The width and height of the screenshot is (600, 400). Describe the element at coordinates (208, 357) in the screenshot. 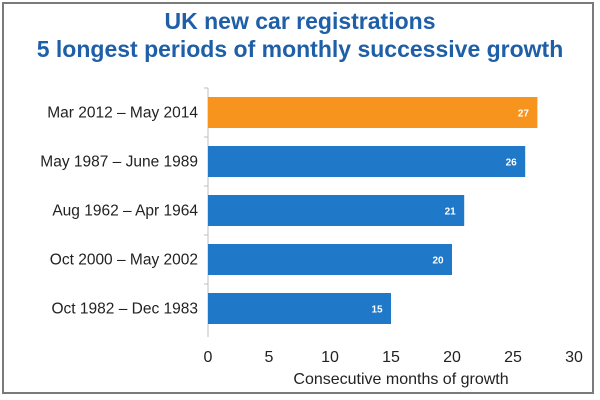

I see `x-tick-label: 0` at that location.